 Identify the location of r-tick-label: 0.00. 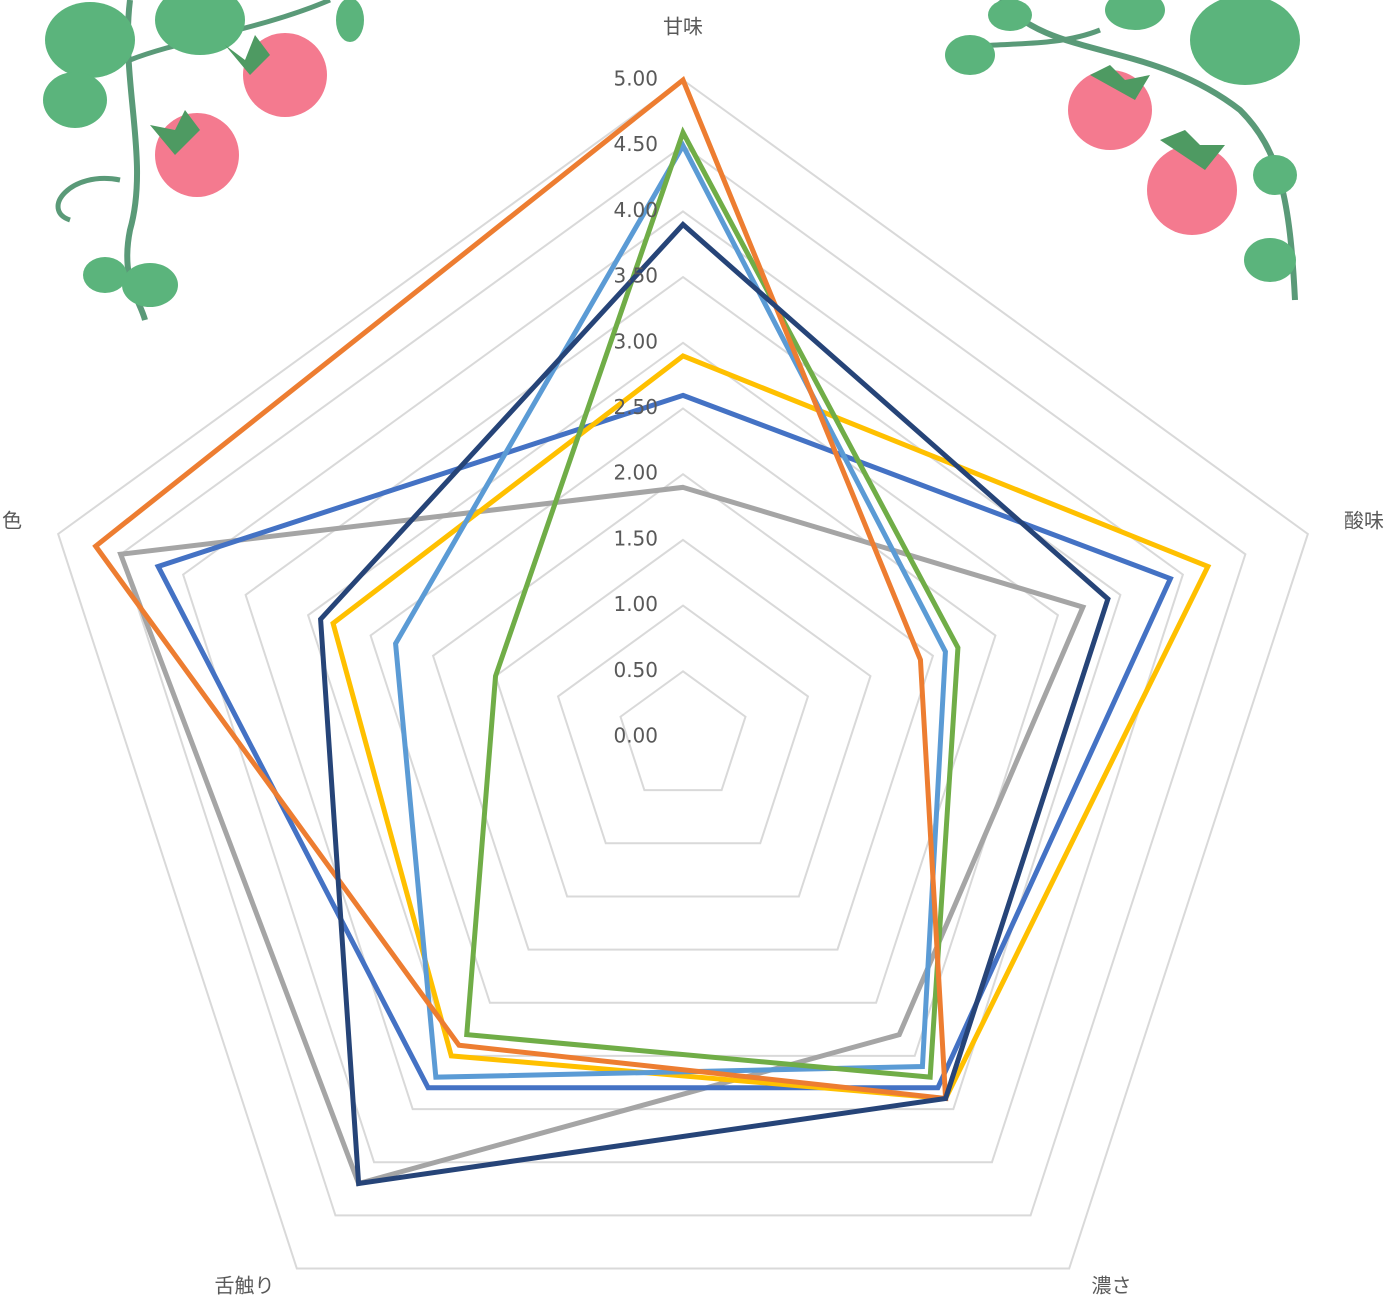
(635, 736).